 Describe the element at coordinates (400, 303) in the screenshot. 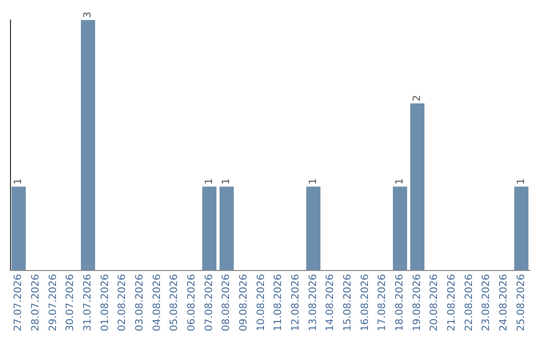

I see `x-tick-label: 18.08.2026` at that location.